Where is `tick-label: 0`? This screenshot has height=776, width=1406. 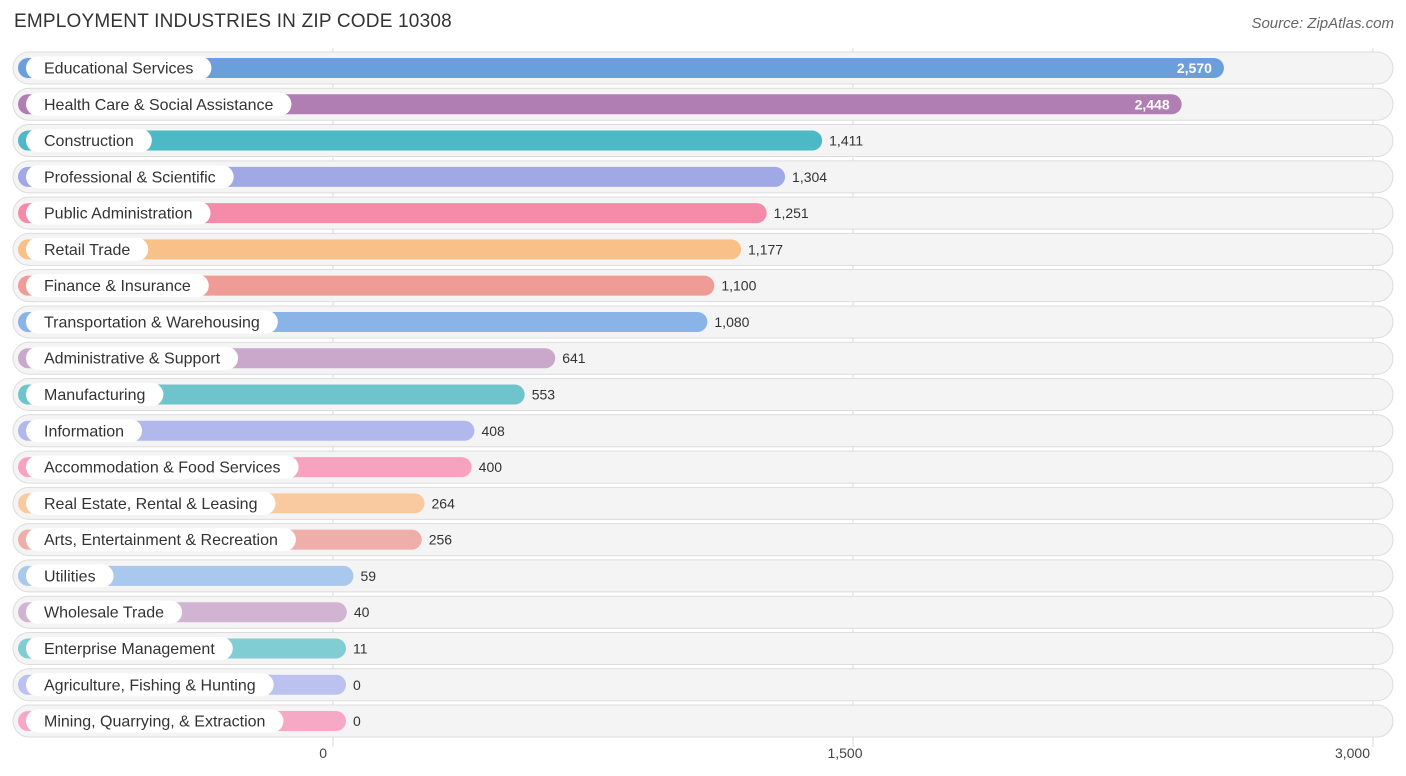 tick-label: 0 is located at coordinates (323, 753).